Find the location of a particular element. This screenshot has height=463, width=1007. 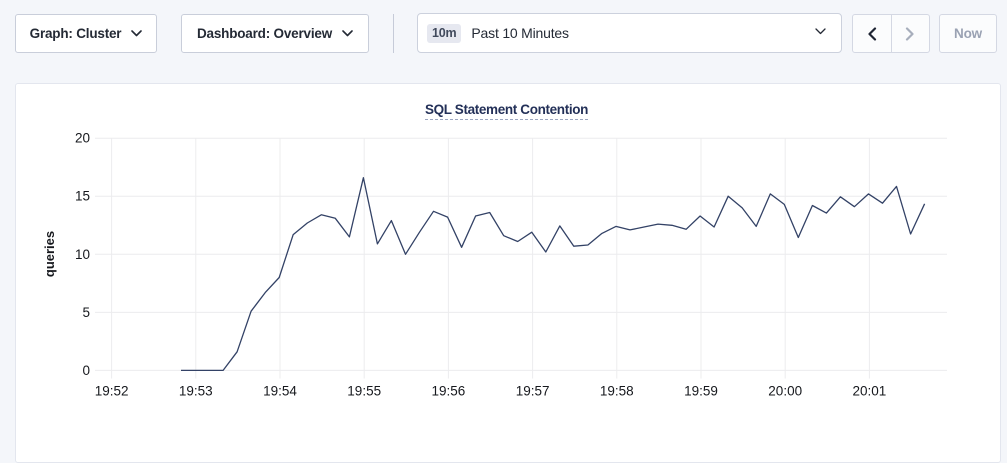

svg-text: 19:58 is located at coordinates (617, 391).